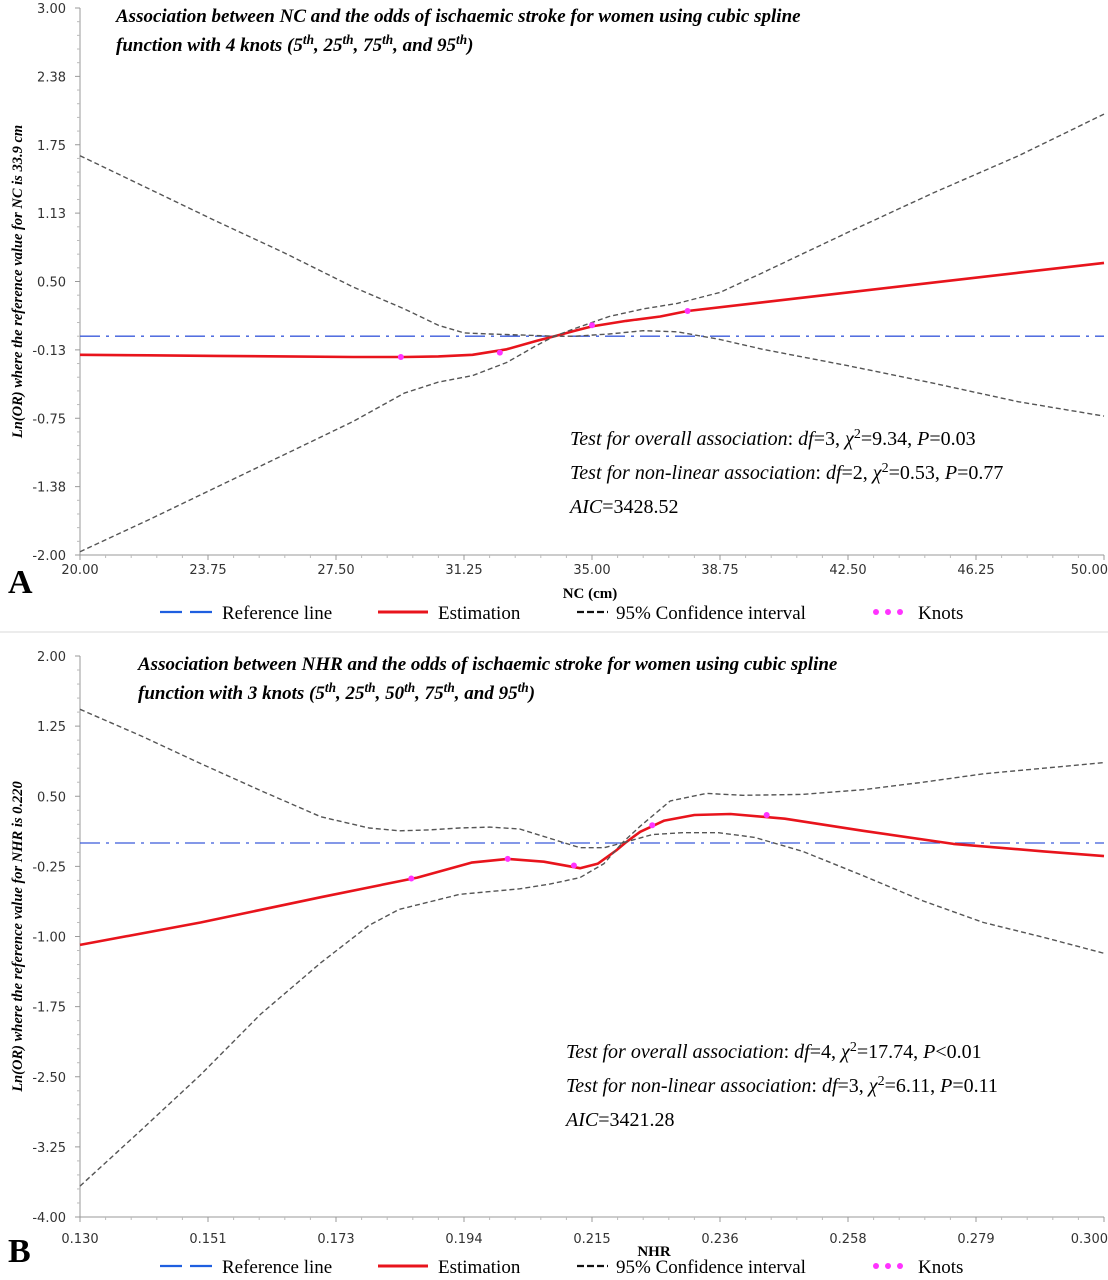 This screenshot has width=1108, height=1280. What do you see at coordinates (847, 1239) in the screenshot?
I see `x-tick-label: 0.258` at bounding box center [847, 1239].